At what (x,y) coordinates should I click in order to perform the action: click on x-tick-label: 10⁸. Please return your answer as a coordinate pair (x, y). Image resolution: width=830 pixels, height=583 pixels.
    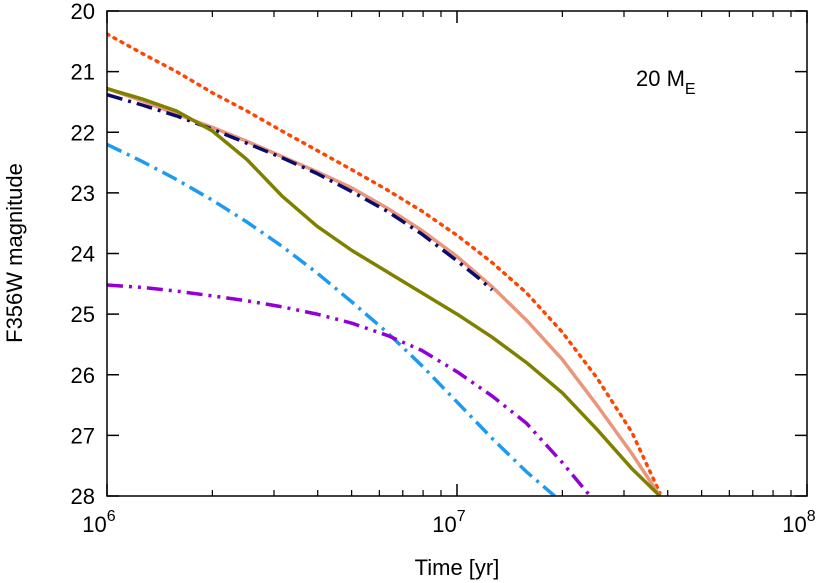
    Looking at the image, I should click on (798, 522).